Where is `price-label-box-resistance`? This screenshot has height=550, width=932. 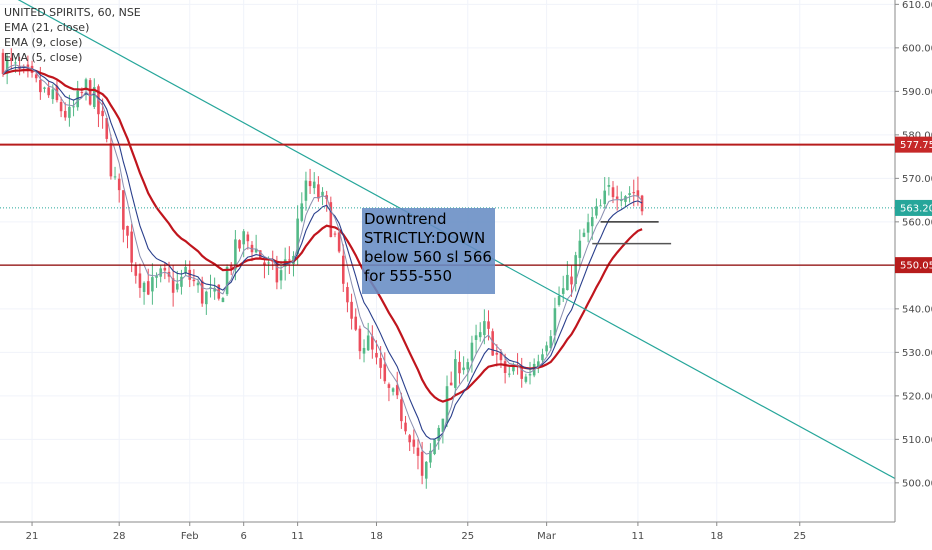
price-label-box-resistance is located at coordinates (913, 144).